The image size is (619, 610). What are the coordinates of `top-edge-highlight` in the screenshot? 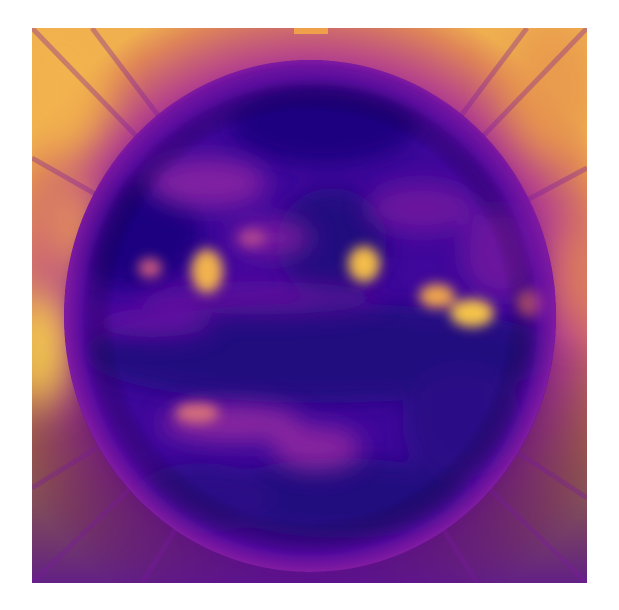 It's located at (311, 31).